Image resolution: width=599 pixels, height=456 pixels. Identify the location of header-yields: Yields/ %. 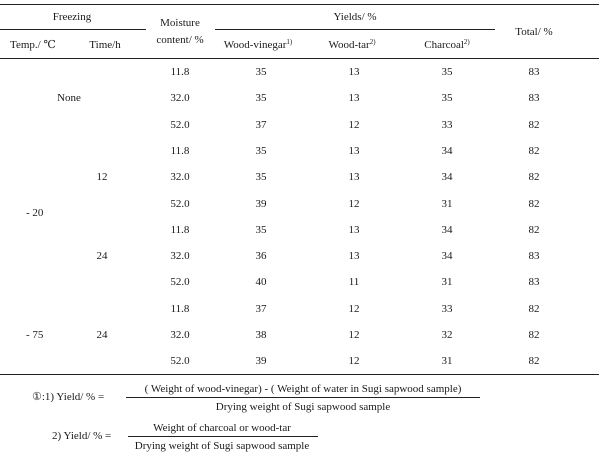
(355, 17).